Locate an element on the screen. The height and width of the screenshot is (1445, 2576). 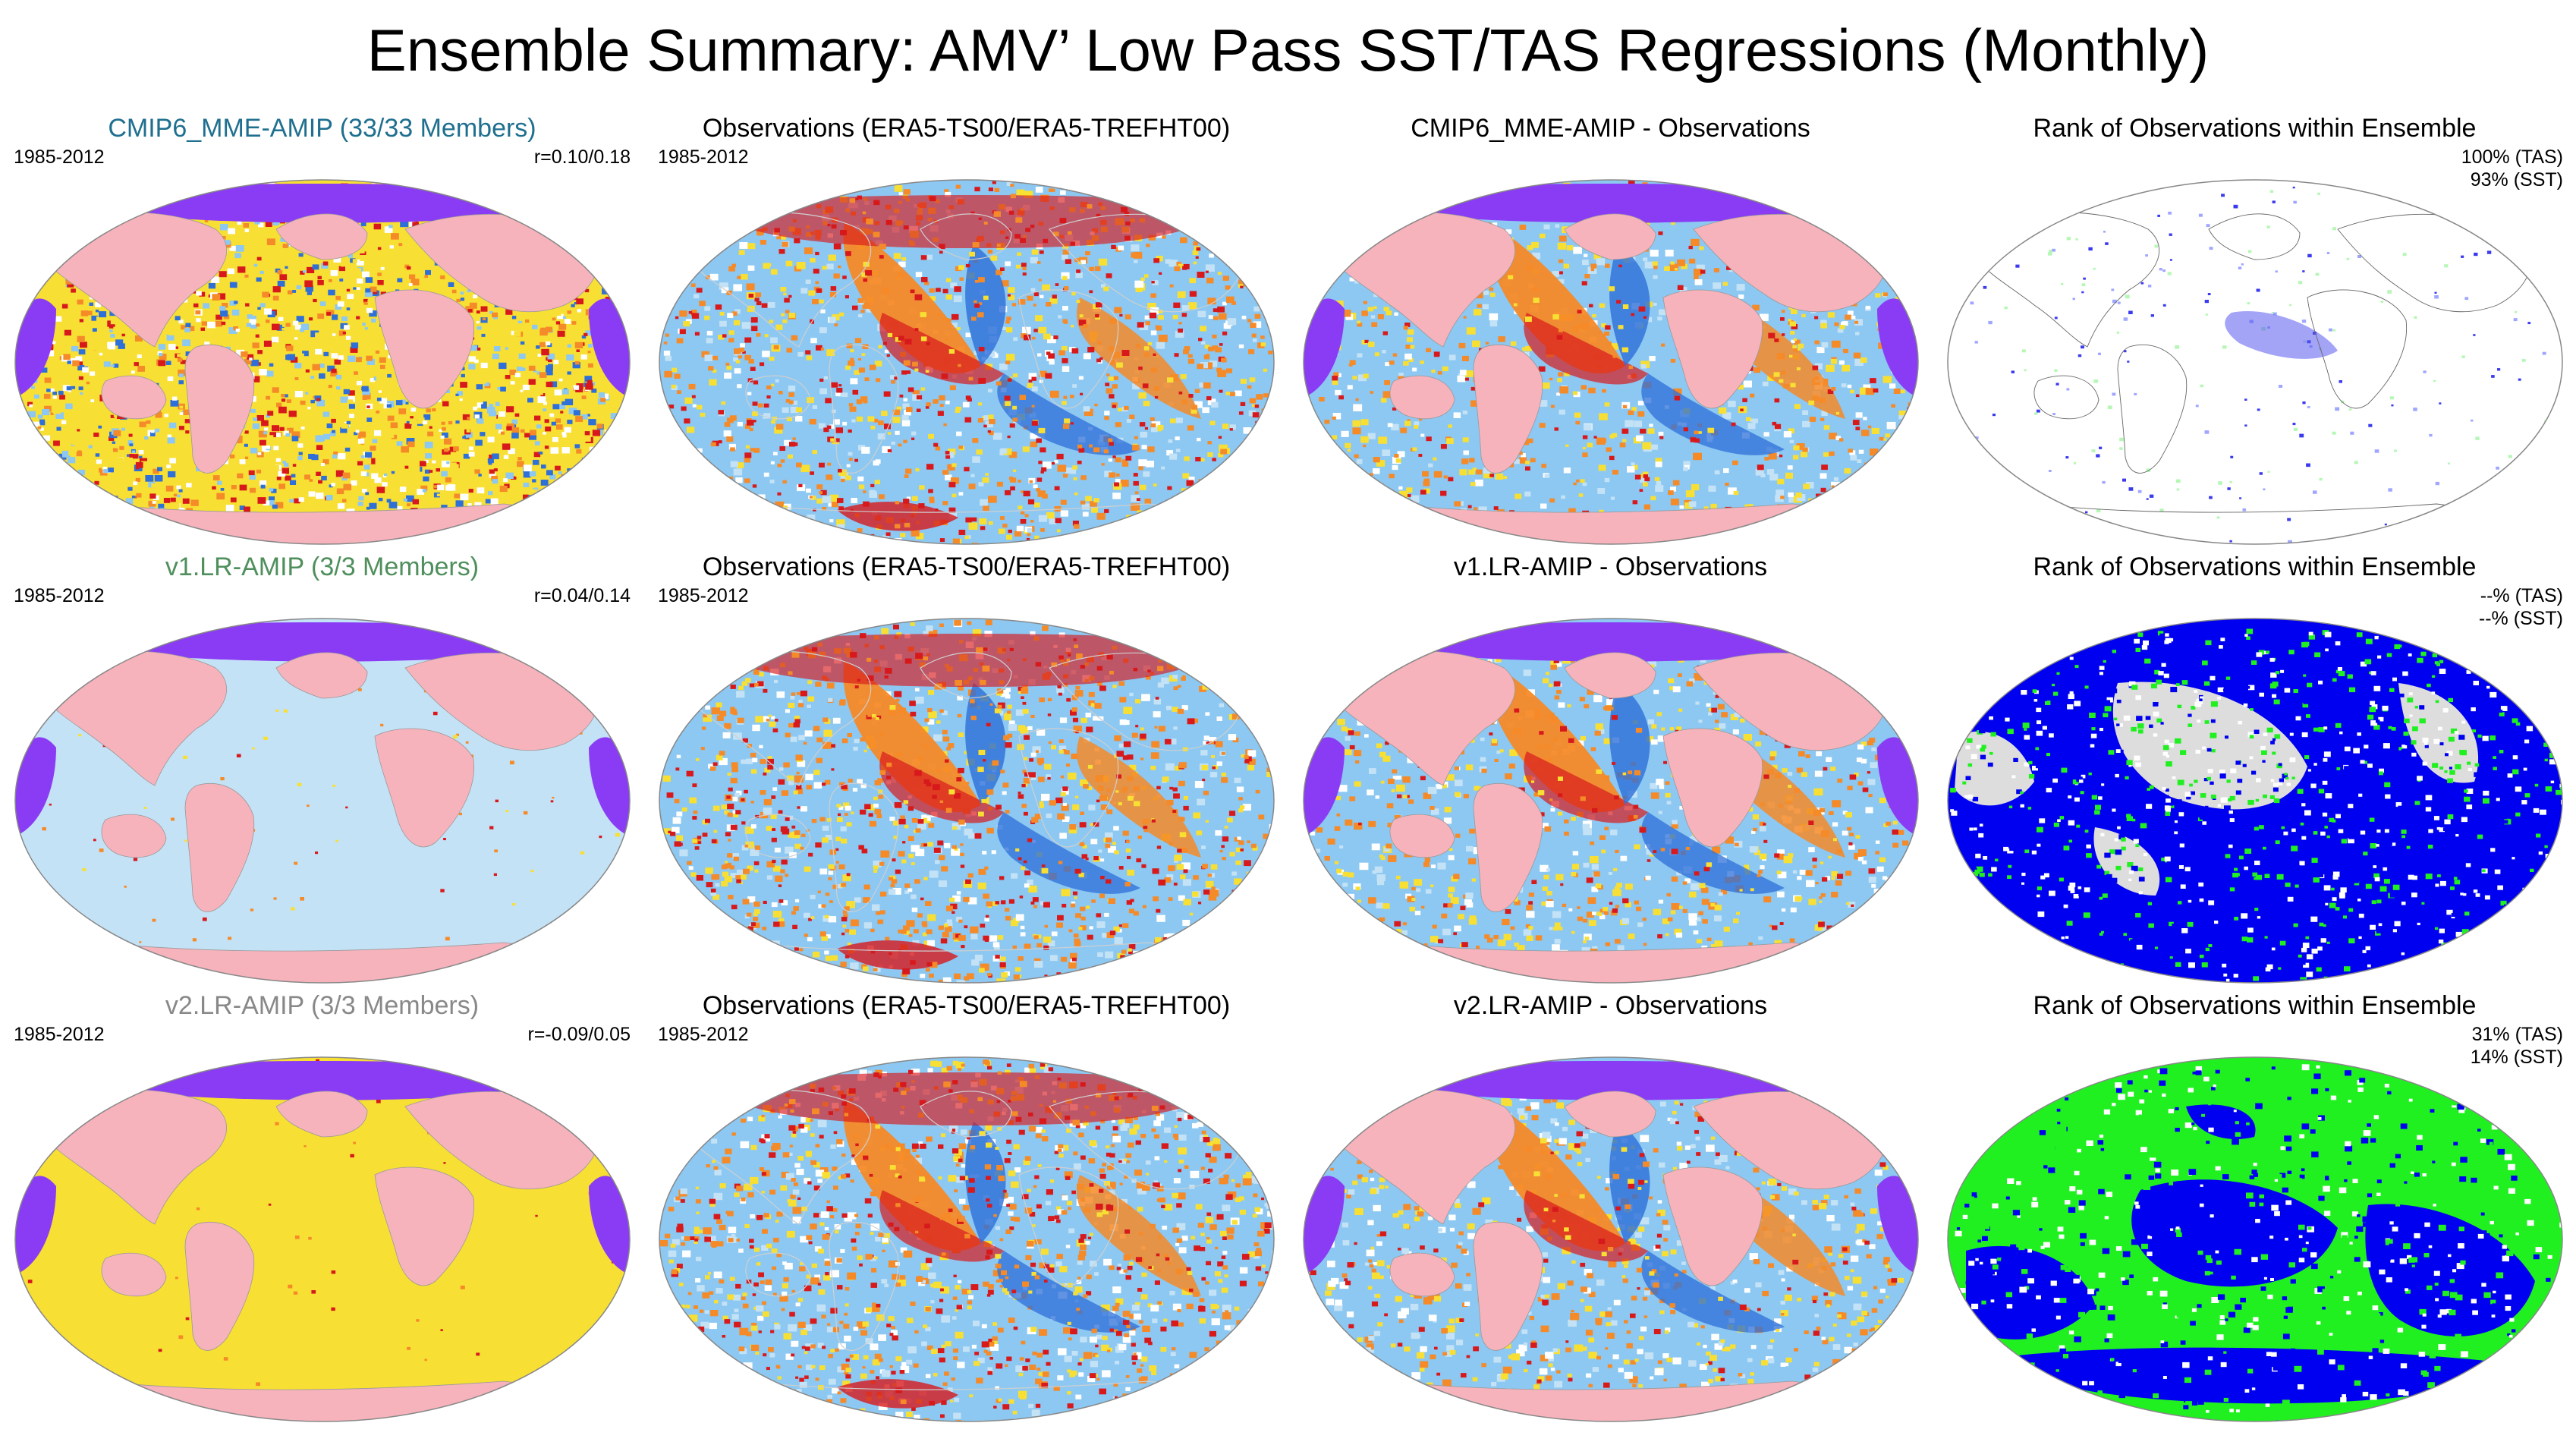
model-title: CMIP6_MME-AMIP (33/33 Members) is located at coordinates (322, 128).